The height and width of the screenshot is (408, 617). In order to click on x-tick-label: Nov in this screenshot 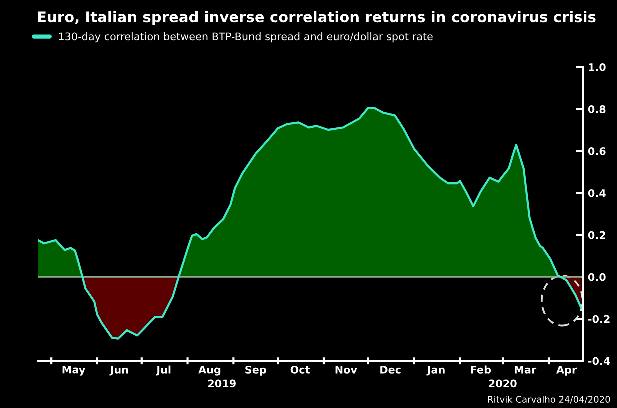, I will do `click(347, 370)`.